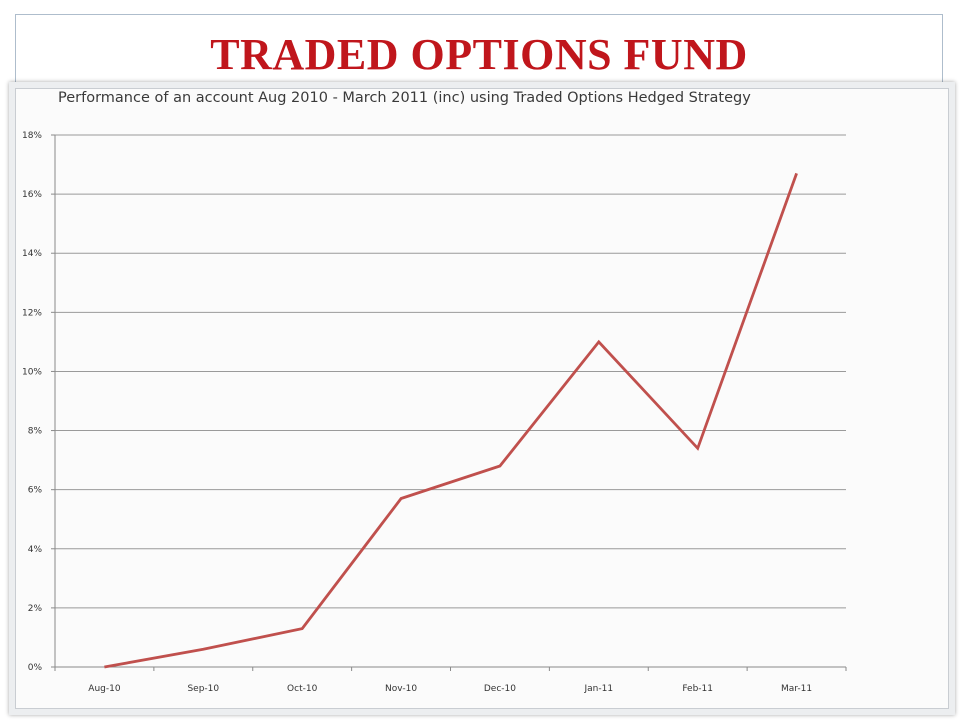 The width and height of the screenshot is (960, 720). What do you see at coordinates (35, 609) in the screenshot?
I see `y-tick-label: 2%` at bounding box center [35, 609].